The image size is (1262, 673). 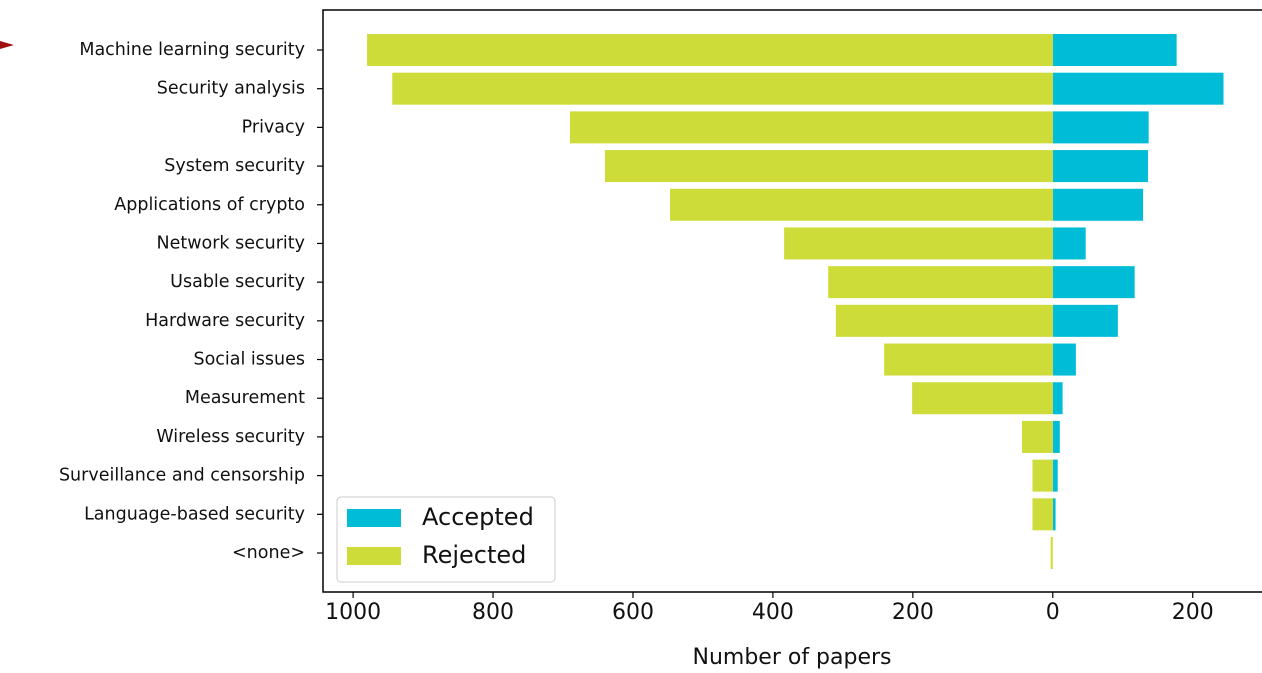 What do you see at coordinates (231, 89) in the screenshot?
I see `y-tick-label: Security analysis` at bounding box center [231, 89].